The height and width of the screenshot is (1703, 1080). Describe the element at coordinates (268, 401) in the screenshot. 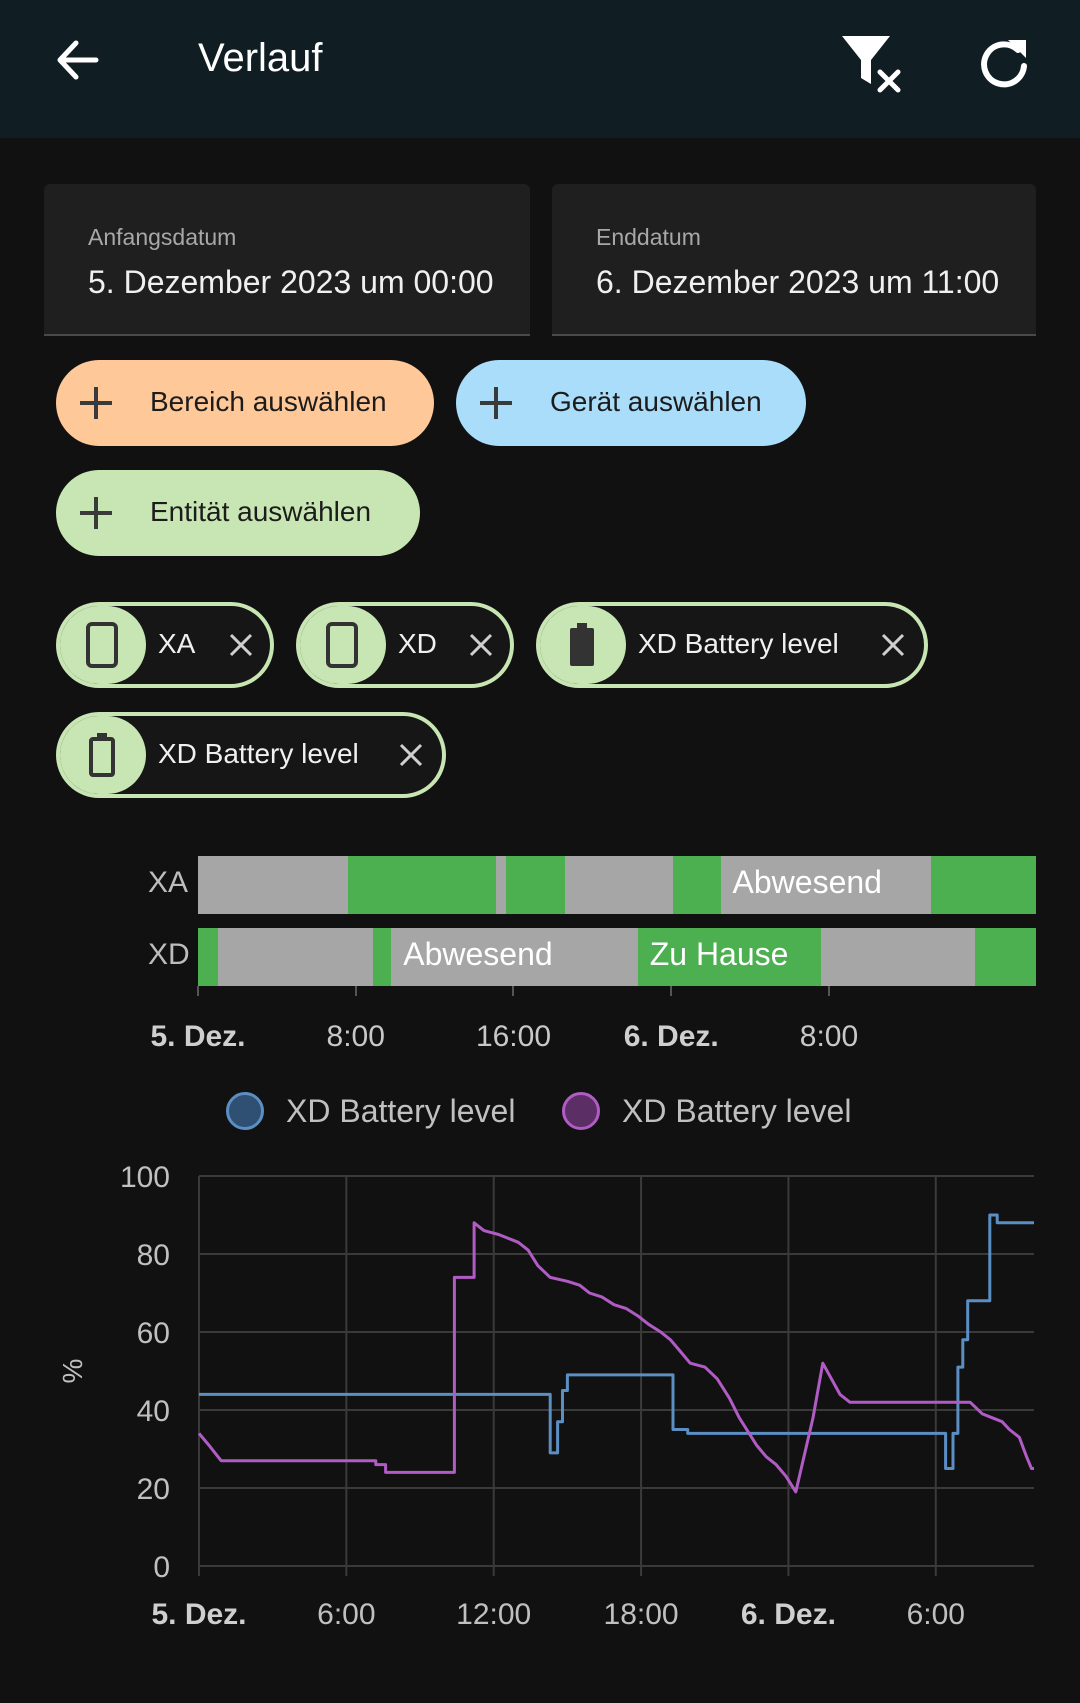

I see `select-area-label: Bereich auswählen` at that location.